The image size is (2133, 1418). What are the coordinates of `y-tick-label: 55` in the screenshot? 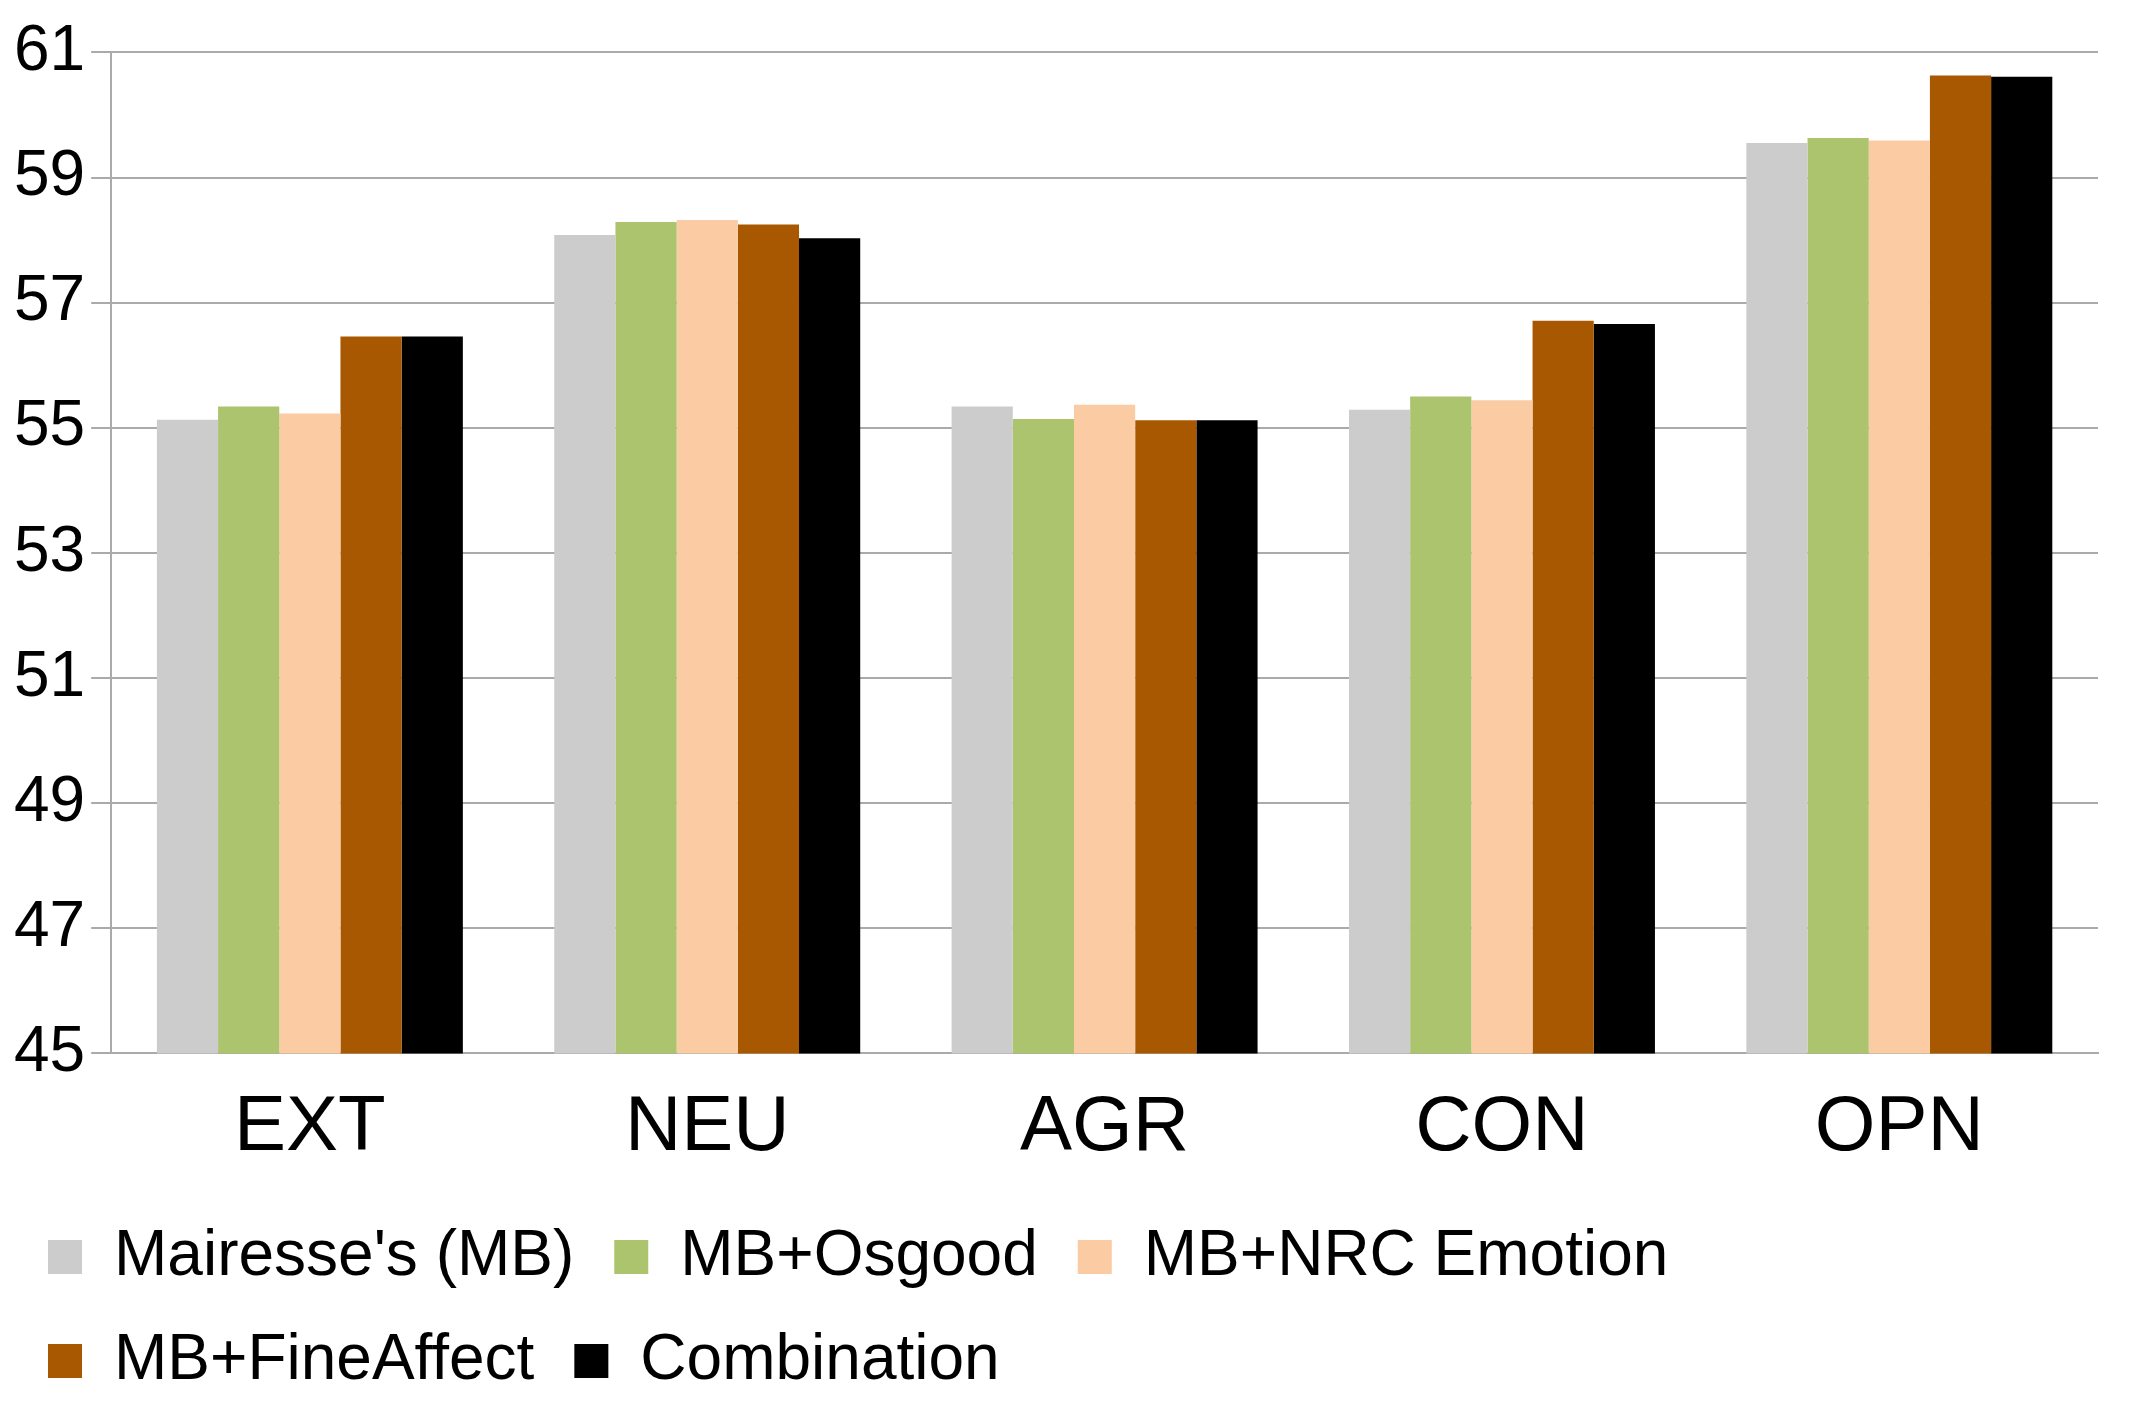 It's located at (50, 423).